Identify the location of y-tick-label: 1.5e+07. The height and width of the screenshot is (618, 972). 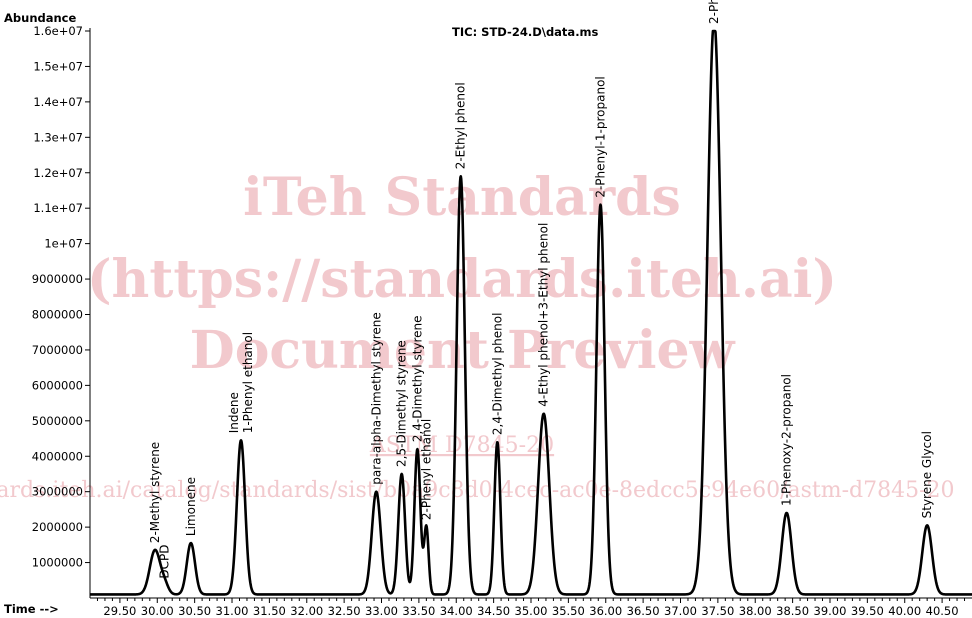
(58, 66).